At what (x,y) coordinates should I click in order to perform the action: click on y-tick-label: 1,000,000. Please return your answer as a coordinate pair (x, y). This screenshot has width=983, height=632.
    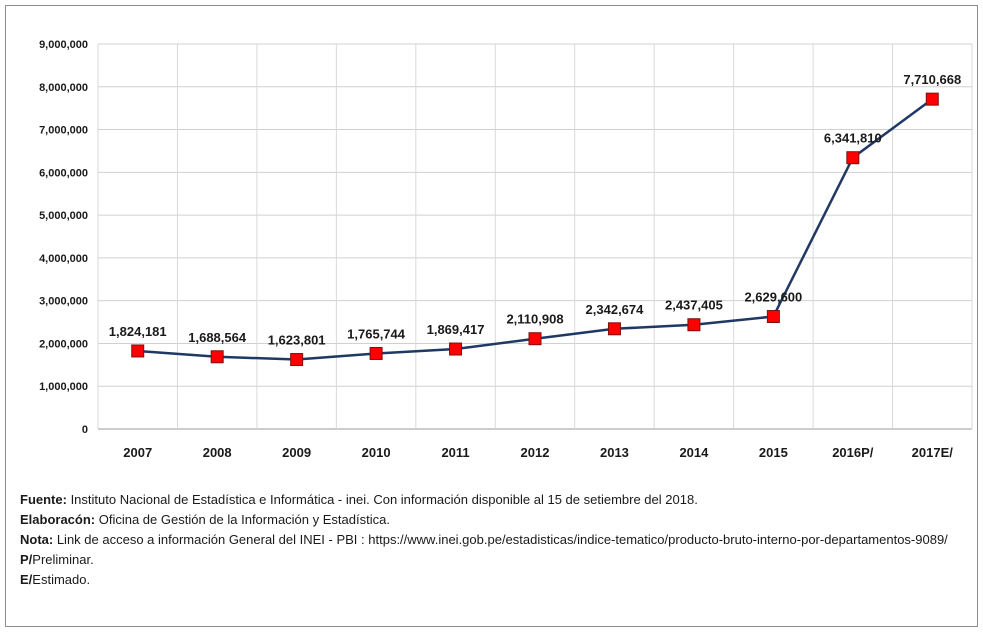
    Looking at the image, I should click on (63, 387).